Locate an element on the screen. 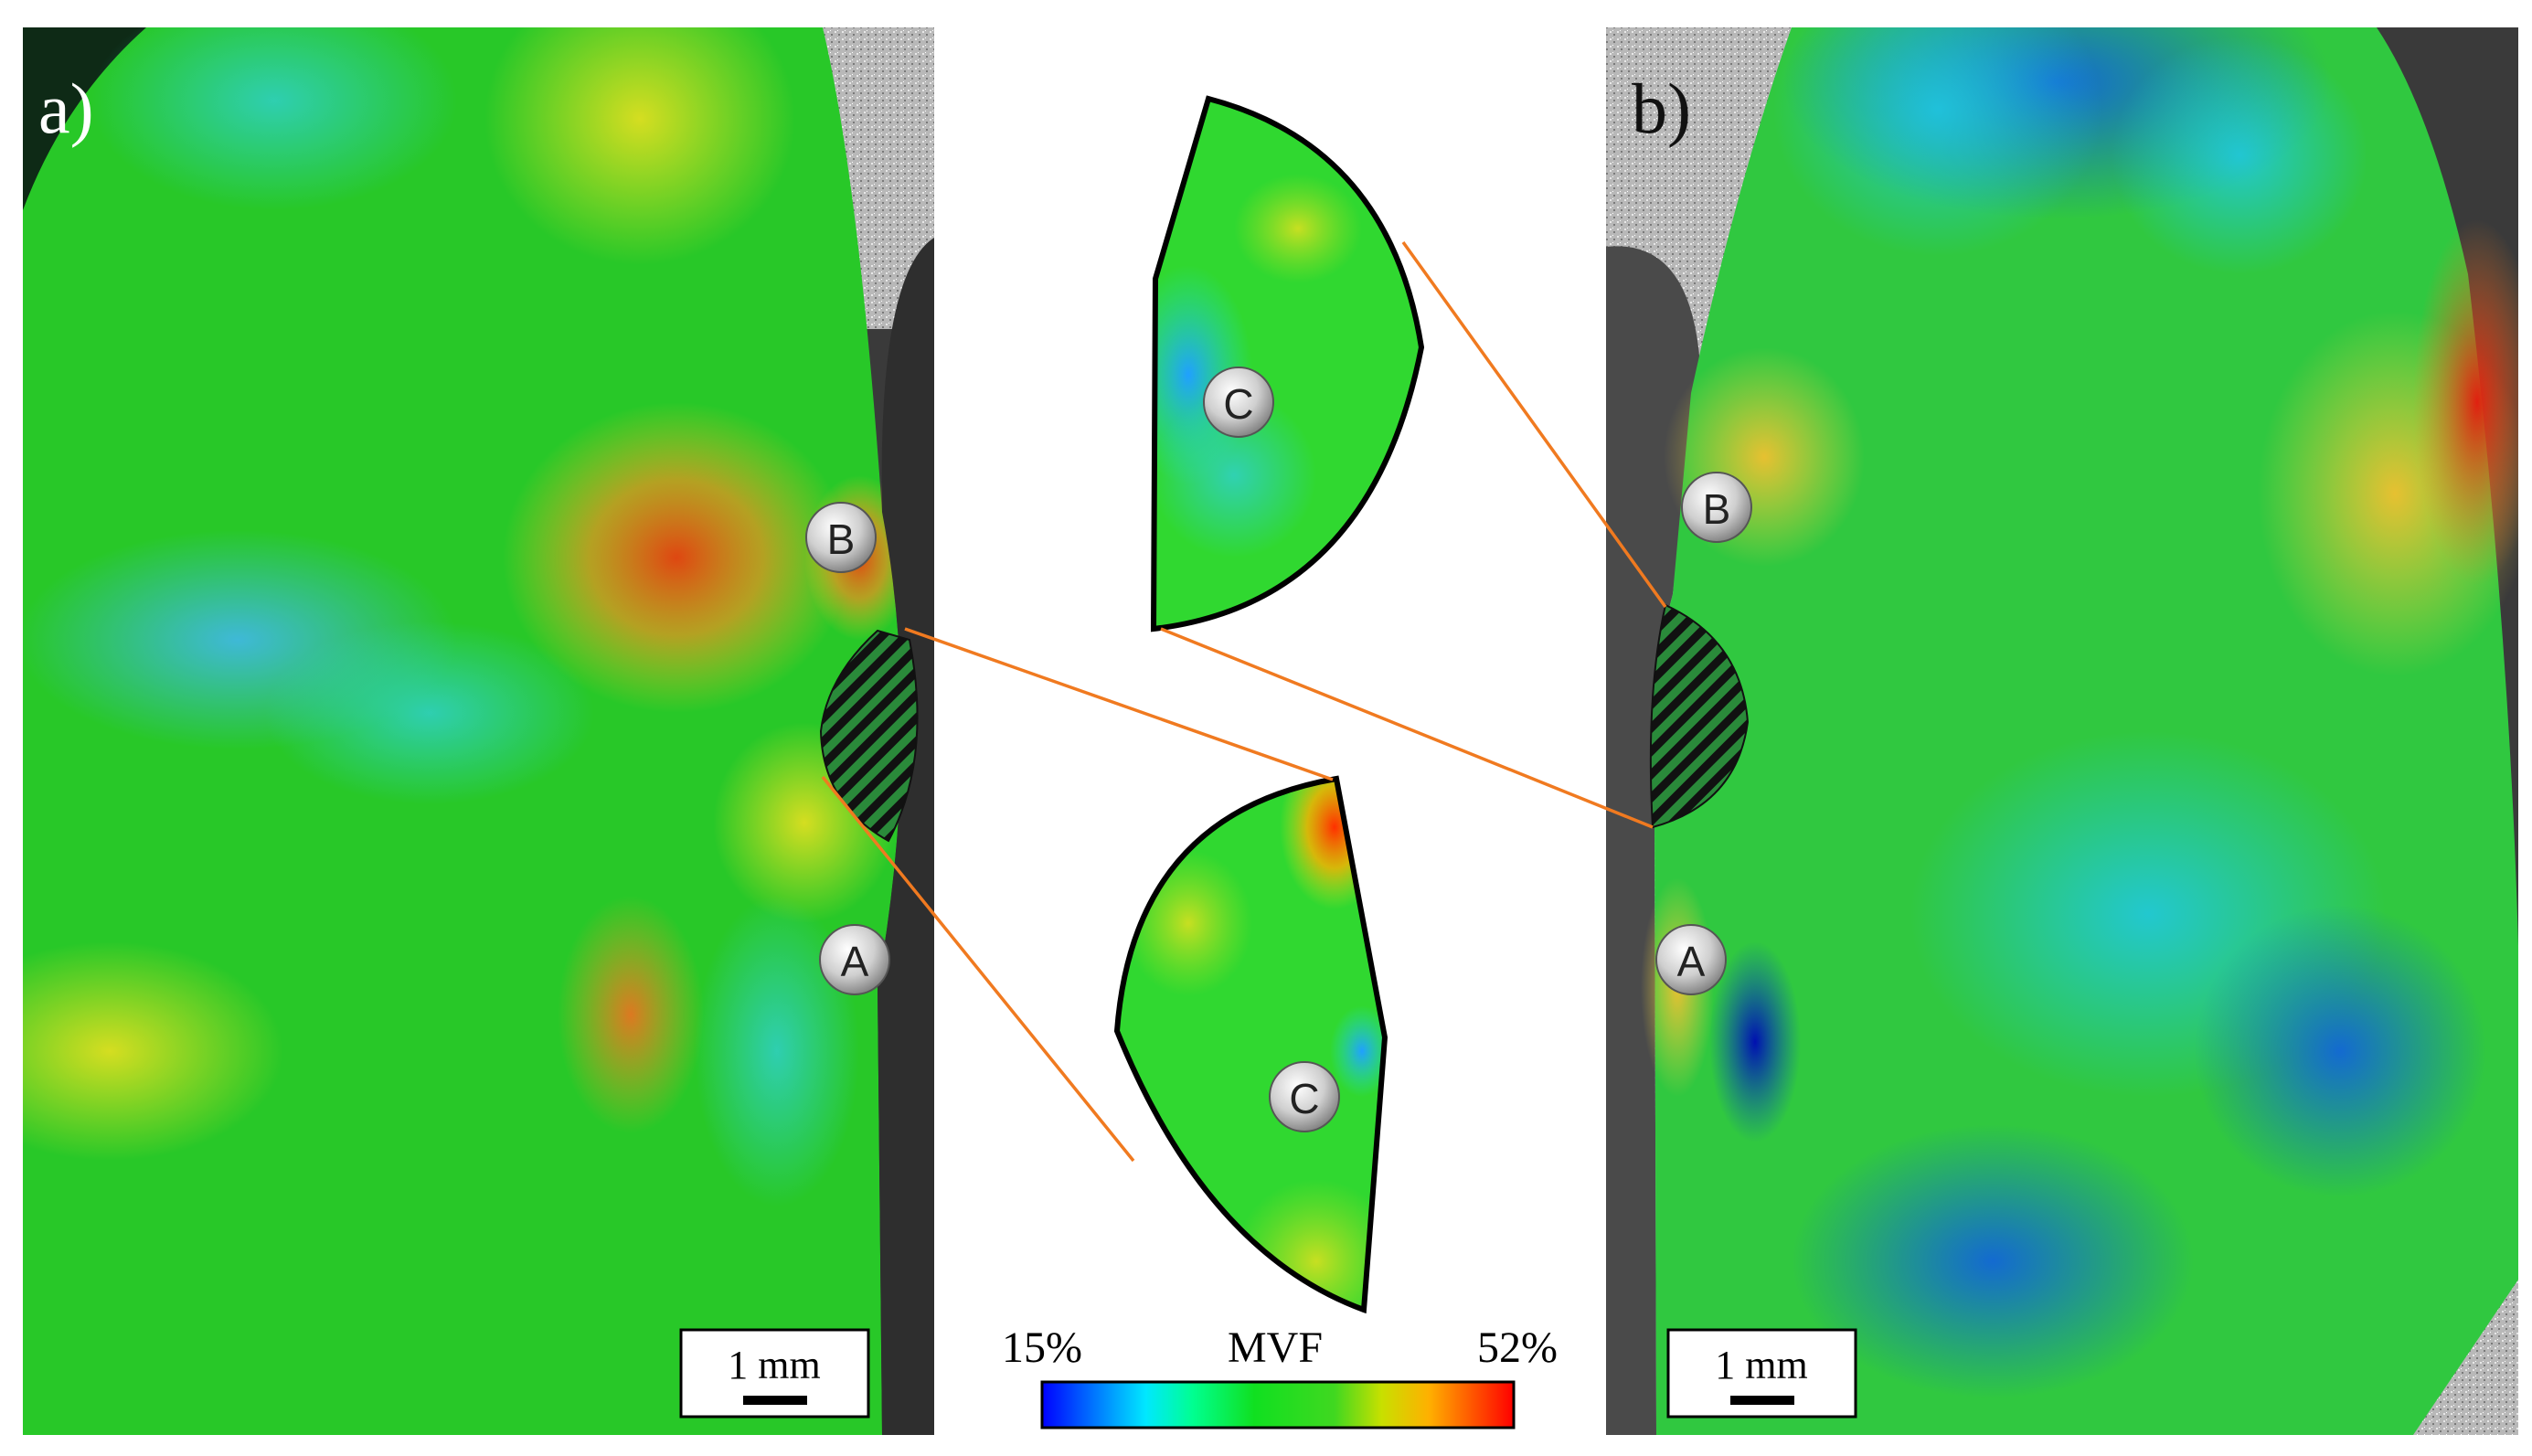 The image size is (2532, 1456). marker-a-panel-b: A is located at coordinates (1691, 960).